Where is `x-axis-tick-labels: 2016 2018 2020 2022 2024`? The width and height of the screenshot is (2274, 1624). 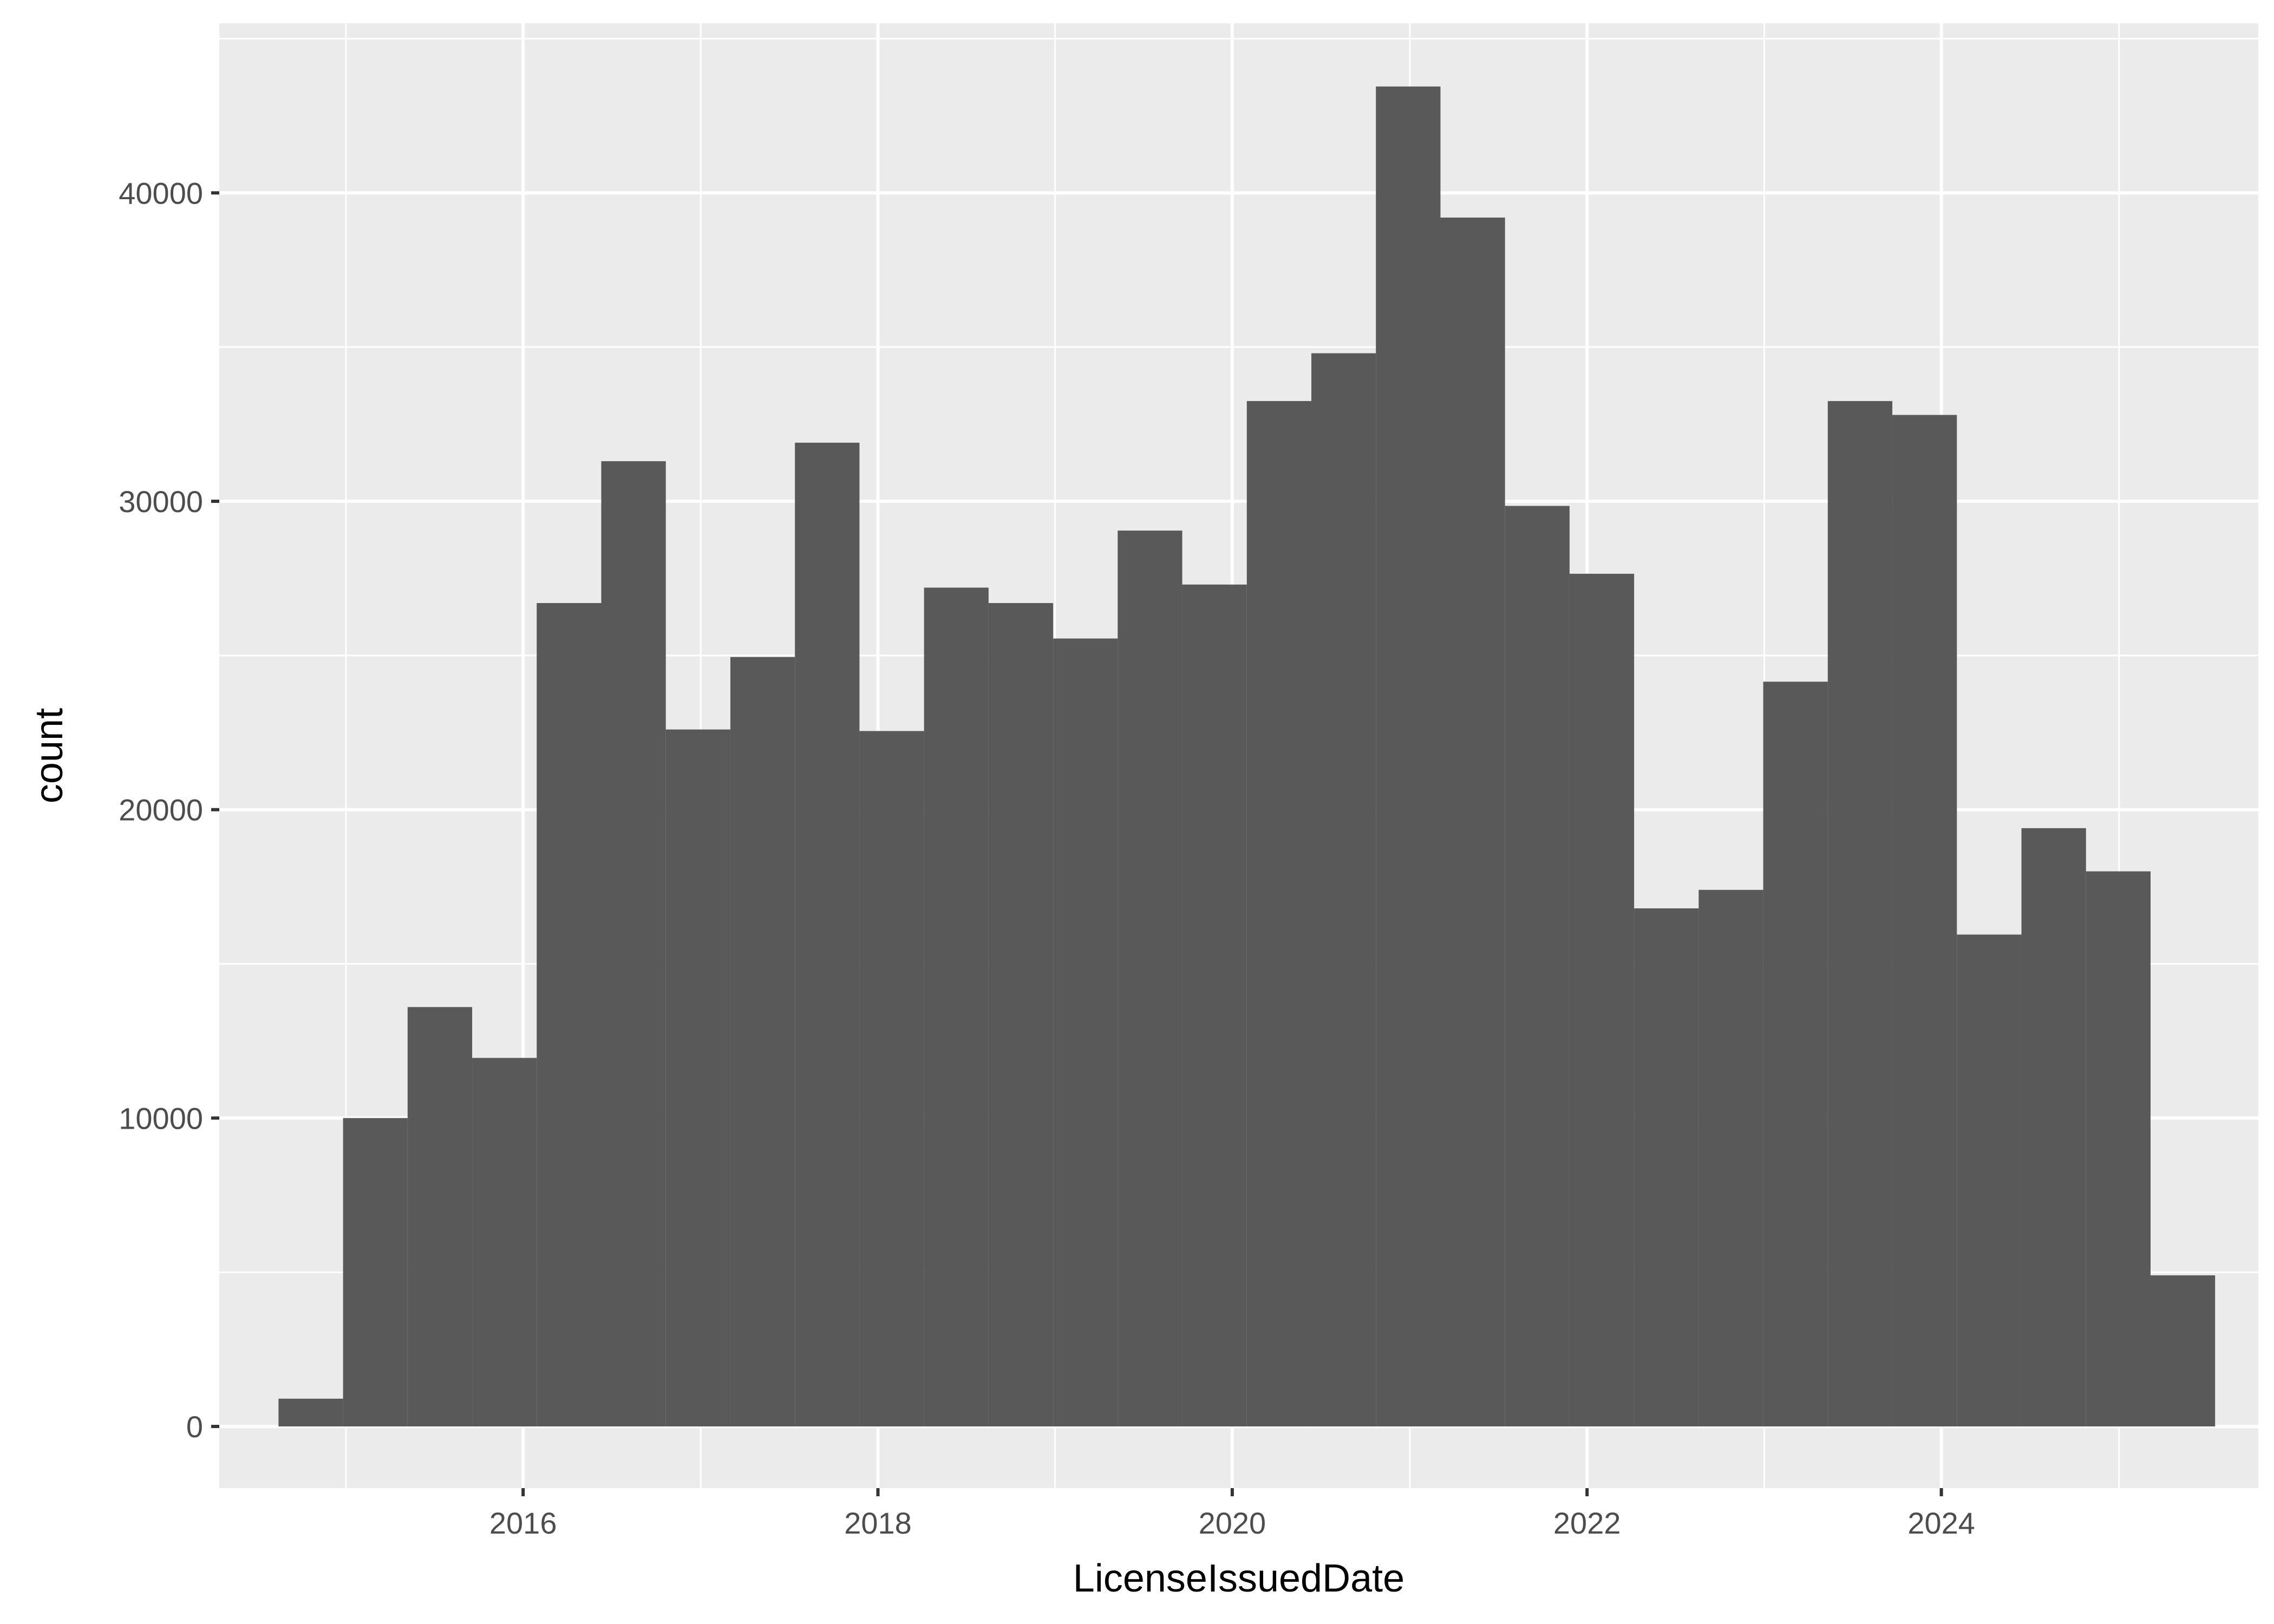 x-axis-tick-labels: 2016 2018 2020 2022 2024 is located at coordinates (1232, 1523).